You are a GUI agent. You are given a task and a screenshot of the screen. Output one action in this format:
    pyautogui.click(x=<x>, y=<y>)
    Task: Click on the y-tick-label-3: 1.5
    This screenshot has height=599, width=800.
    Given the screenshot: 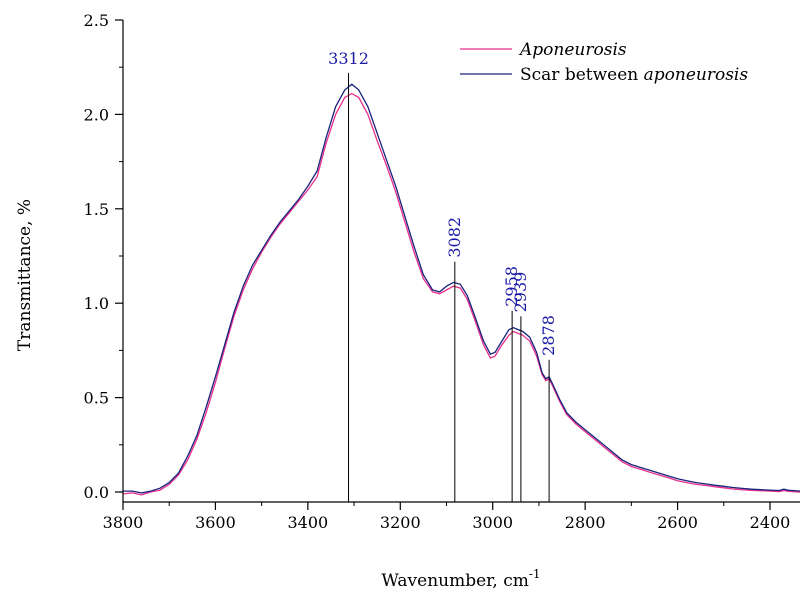 What is the action you would take?
    pyautogui.click(x=96, y=209)
    